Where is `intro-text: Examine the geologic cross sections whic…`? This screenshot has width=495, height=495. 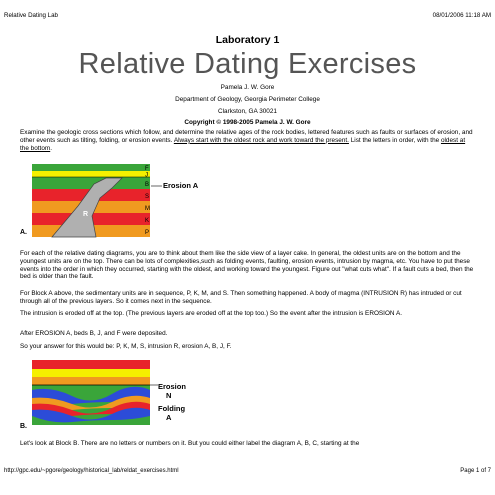 intro-text: Examine the geologic cross sections whic… is located at coordinates (246, 136).